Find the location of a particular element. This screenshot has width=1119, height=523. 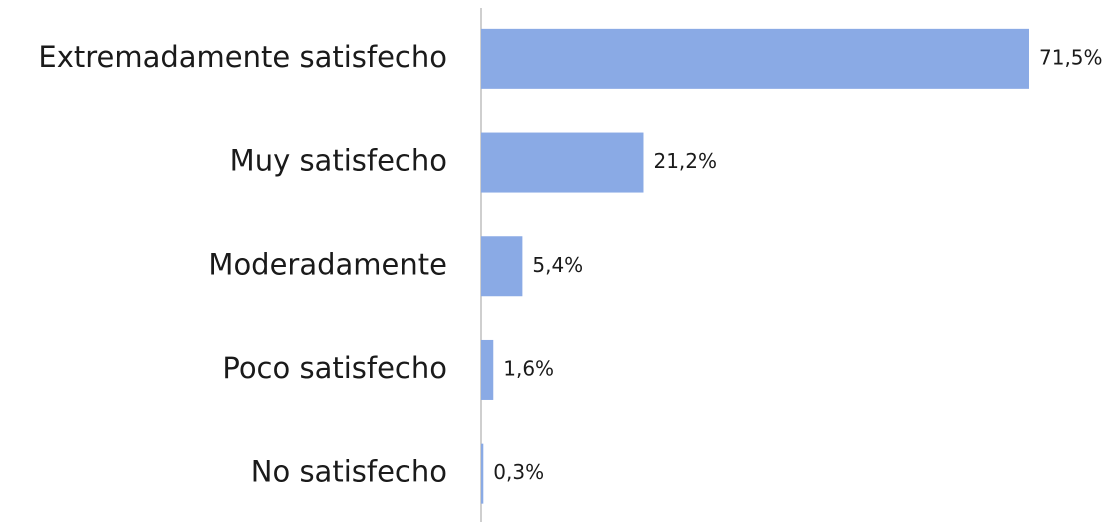

category-label: Extremadamente satisfecho is located at coordinates (242, 57).